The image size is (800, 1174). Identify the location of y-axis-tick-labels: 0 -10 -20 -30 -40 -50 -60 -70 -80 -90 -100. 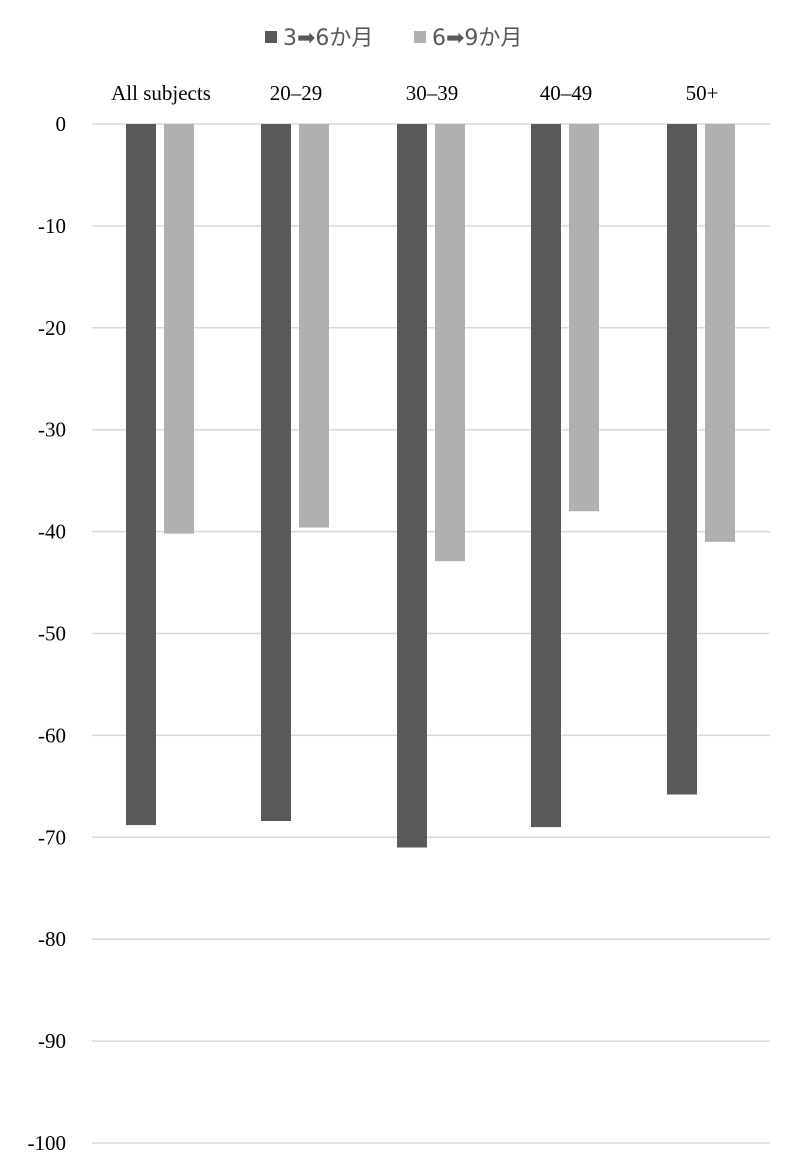
(47, 633).